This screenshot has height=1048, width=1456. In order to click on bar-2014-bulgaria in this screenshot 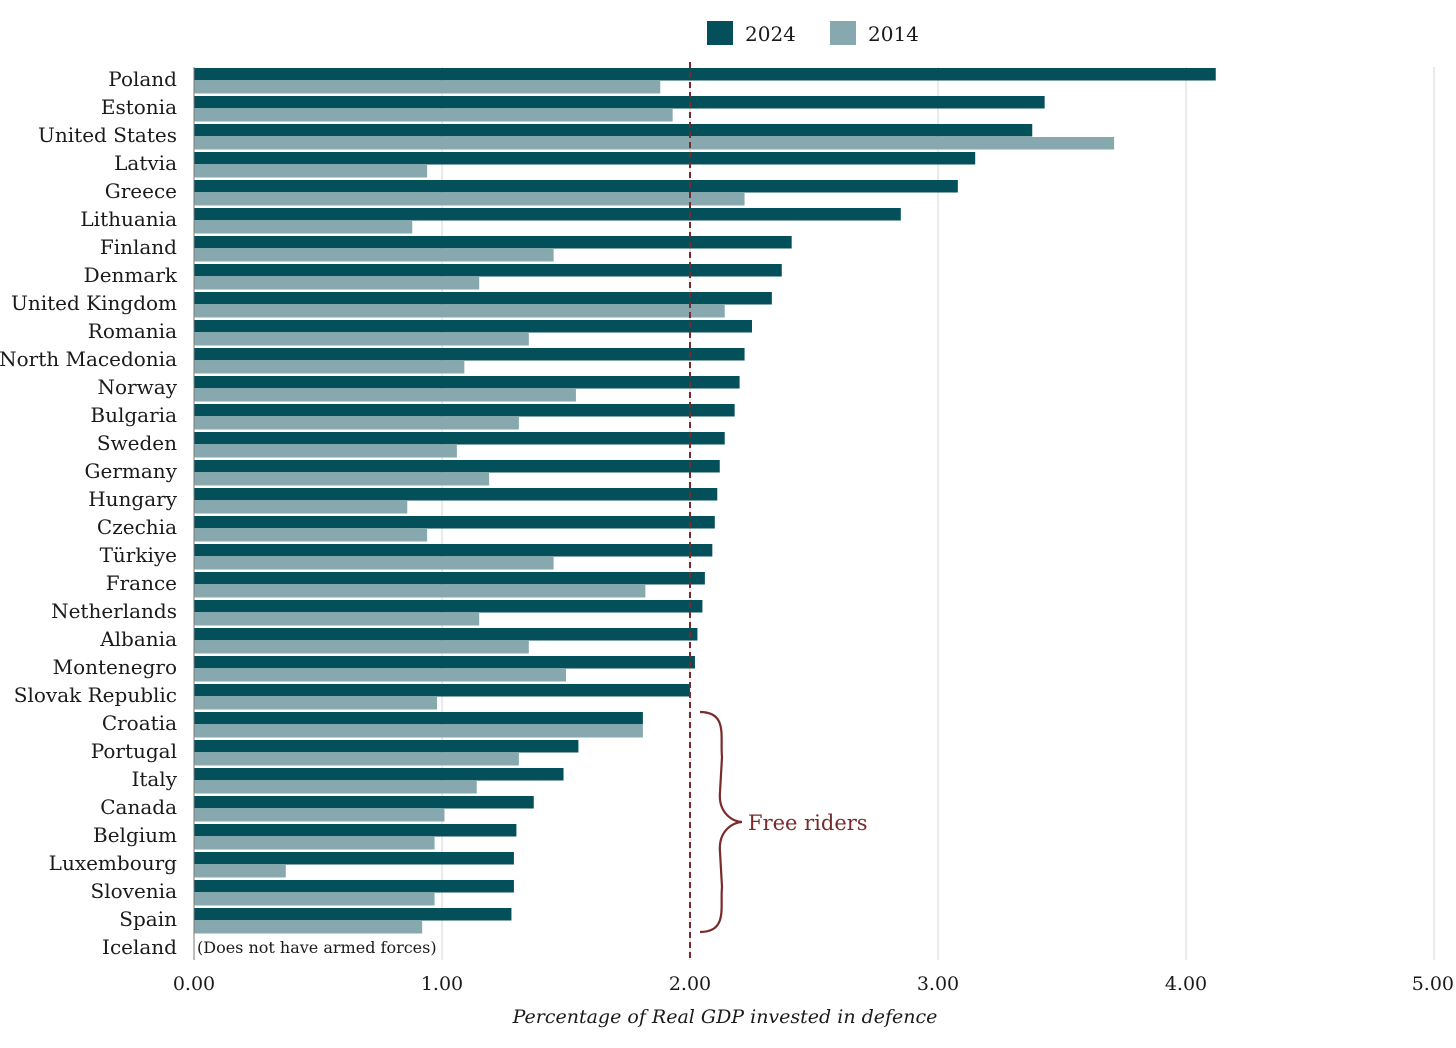, I will do `click(356, 423)`.